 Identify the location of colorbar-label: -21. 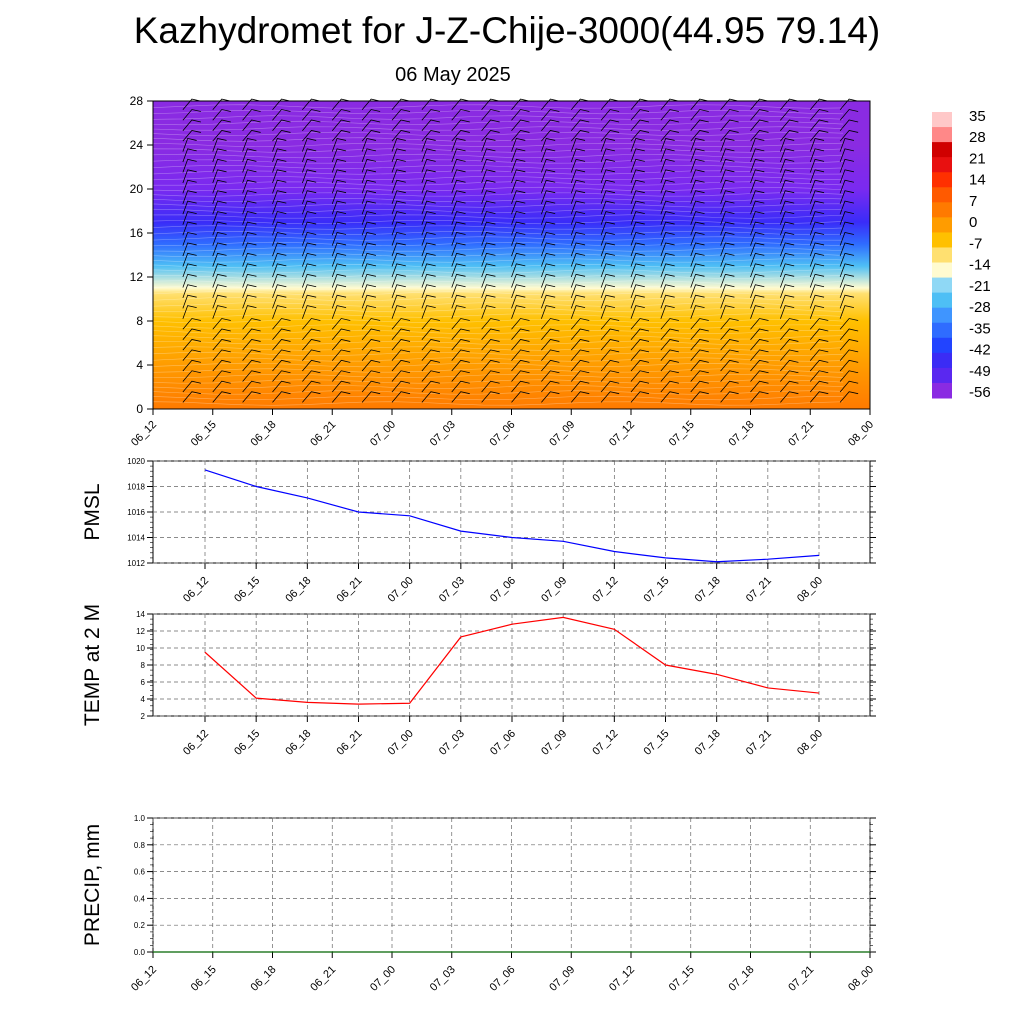
(980, 286).